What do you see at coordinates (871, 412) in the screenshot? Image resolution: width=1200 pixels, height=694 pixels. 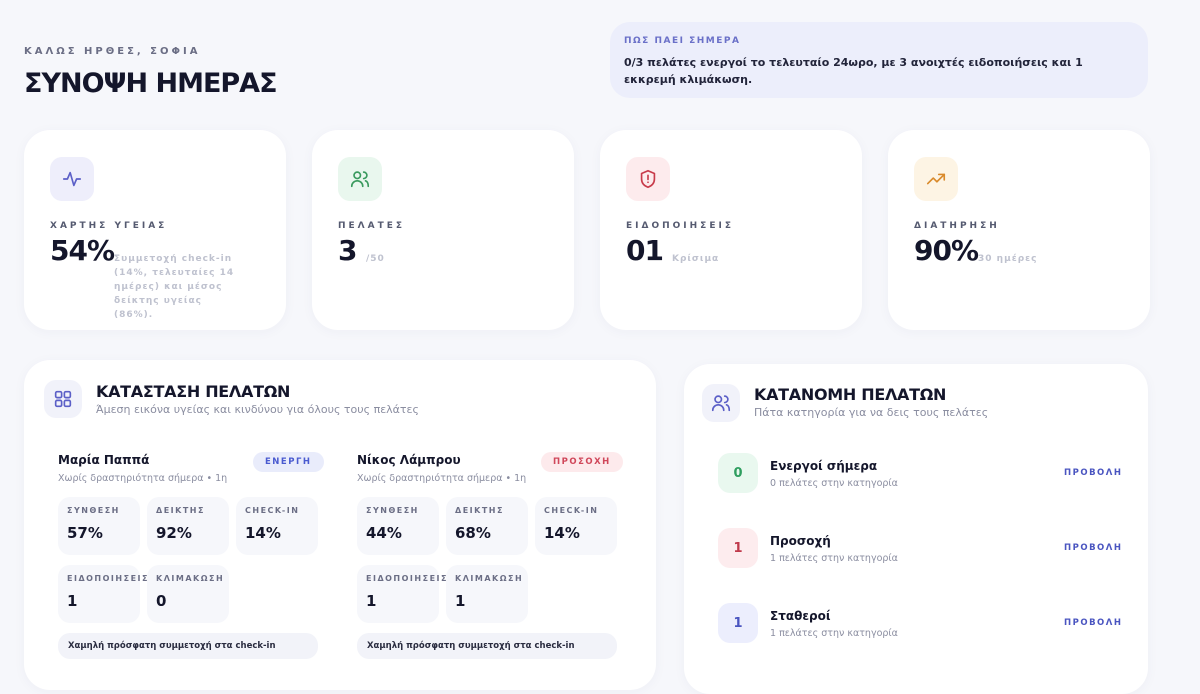 I see `panel-subtitle: Πάτα κατηγορία για να δεις τους πελάτες` at bounding box center [871, 412].